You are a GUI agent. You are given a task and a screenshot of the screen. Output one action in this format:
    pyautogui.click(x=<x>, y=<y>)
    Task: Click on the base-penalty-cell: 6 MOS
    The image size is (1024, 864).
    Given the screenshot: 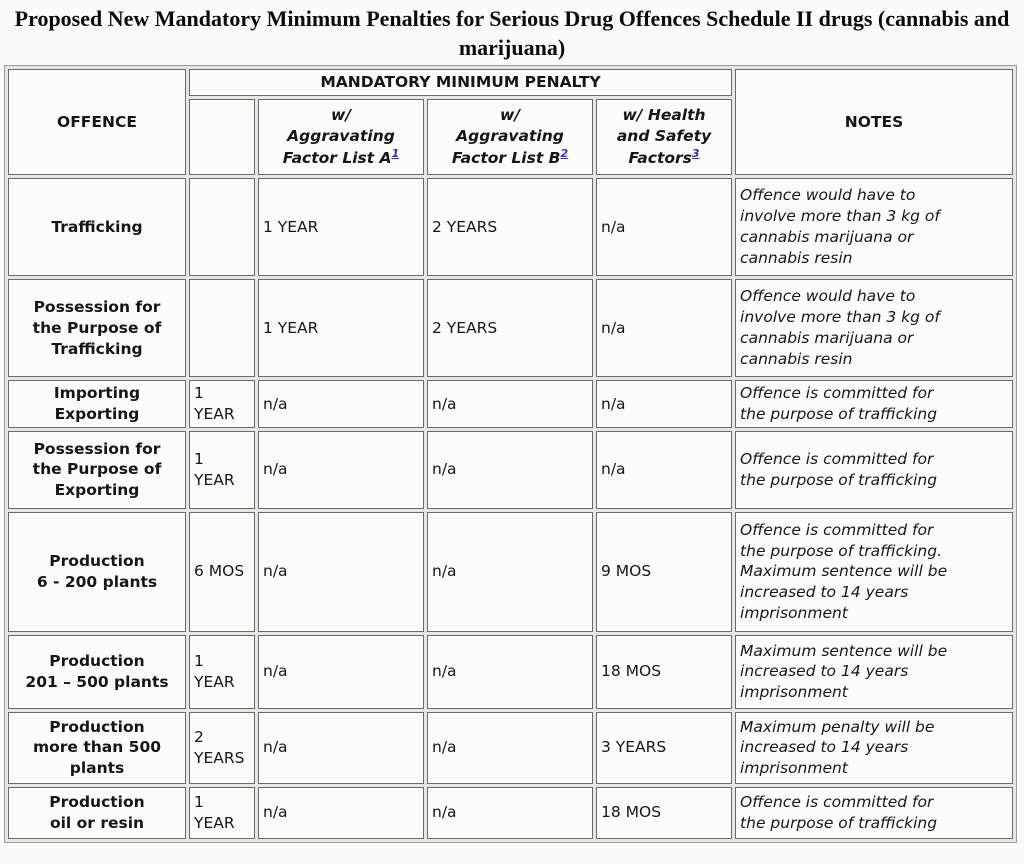 What is the action you would take?
    pyautogui.click(x=222, y=571)
    